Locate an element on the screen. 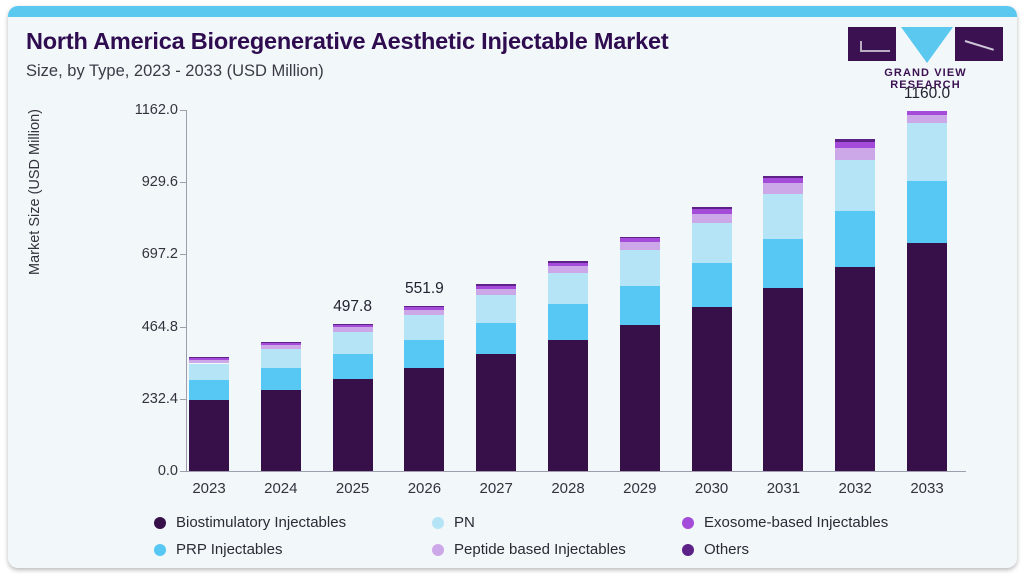  legend-color-swatch-icon is located at coordinates (438, 522).